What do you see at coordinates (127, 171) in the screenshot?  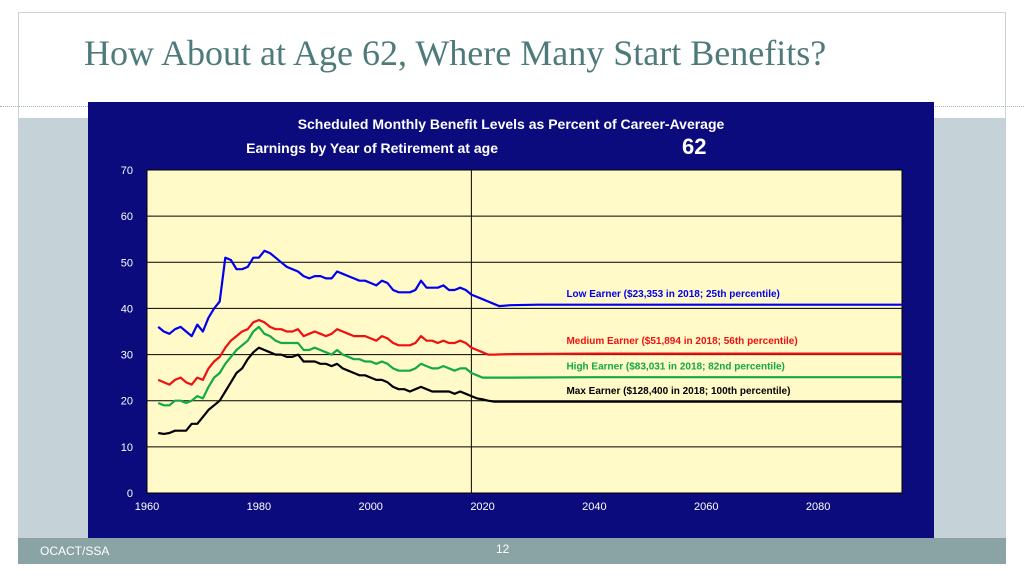 I see `y-tick-label: 70` at bounding box center [127, 171].